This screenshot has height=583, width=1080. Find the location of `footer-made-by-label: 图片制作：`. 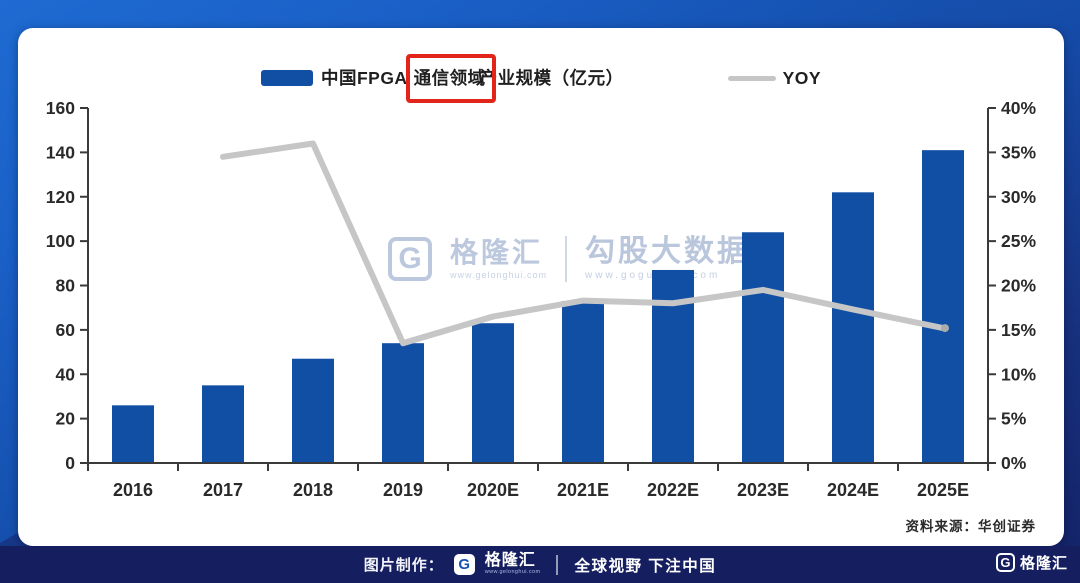

footer-made-by-label: 图片制作： is located at coordinates (403, 565).